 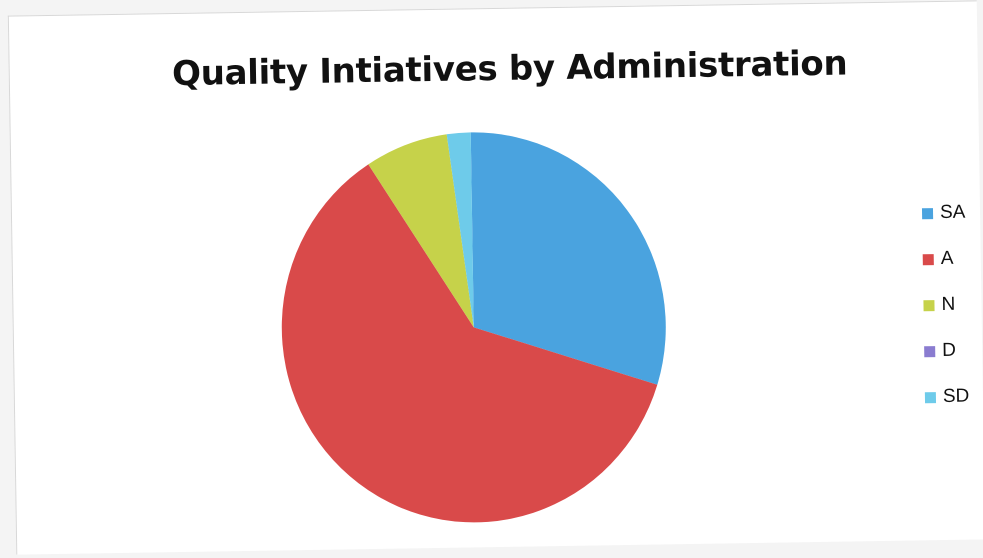 I want to click on legend-item-n: N, so click(x=953, y=304).